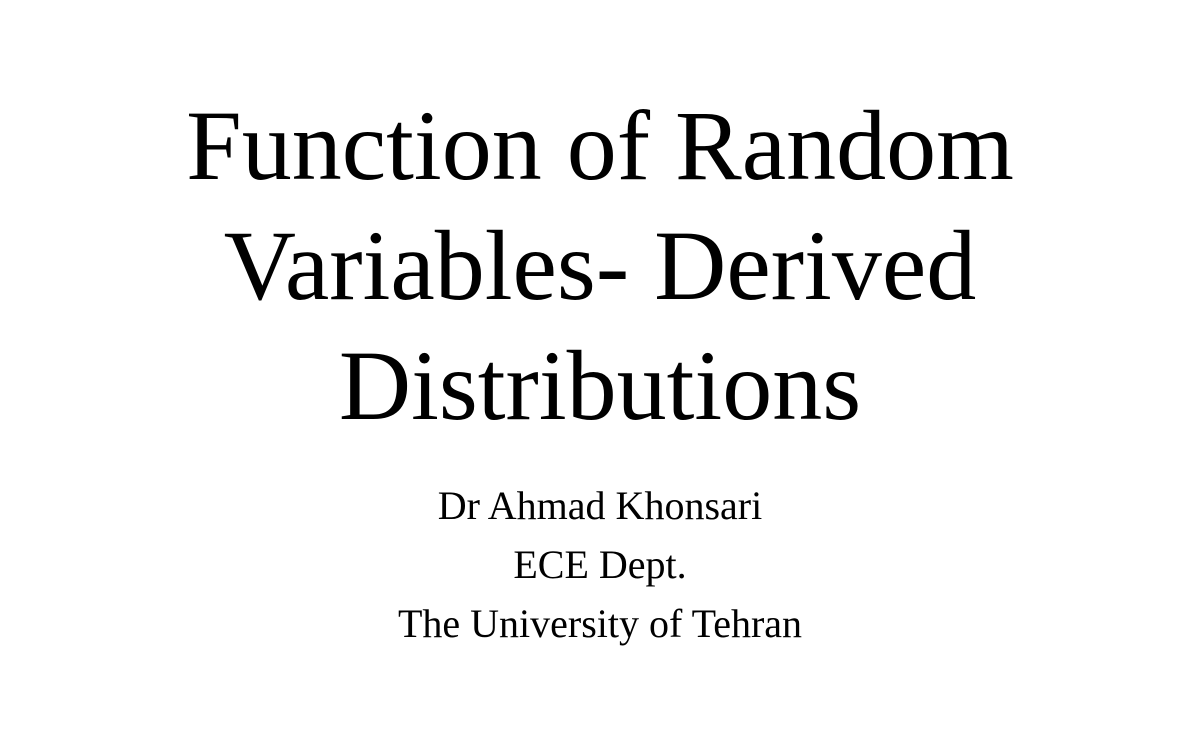 This screenshot has height=745, width=1178. What do you see at coordinates (600, 385) in the screenshot?
I see `title-line-3: Distributions` at bounding box center [600, 385].